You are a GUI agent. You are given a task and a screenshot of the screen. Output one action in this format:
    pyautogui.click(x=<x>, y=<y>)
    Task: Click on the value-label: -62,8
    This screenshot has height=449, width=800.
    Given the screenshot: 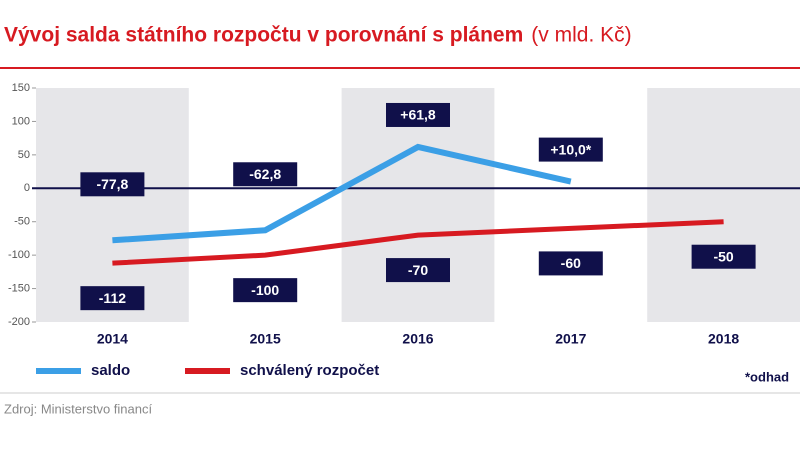 What is the action you would take?
    pyautogui.click(x=265, y=174)
    